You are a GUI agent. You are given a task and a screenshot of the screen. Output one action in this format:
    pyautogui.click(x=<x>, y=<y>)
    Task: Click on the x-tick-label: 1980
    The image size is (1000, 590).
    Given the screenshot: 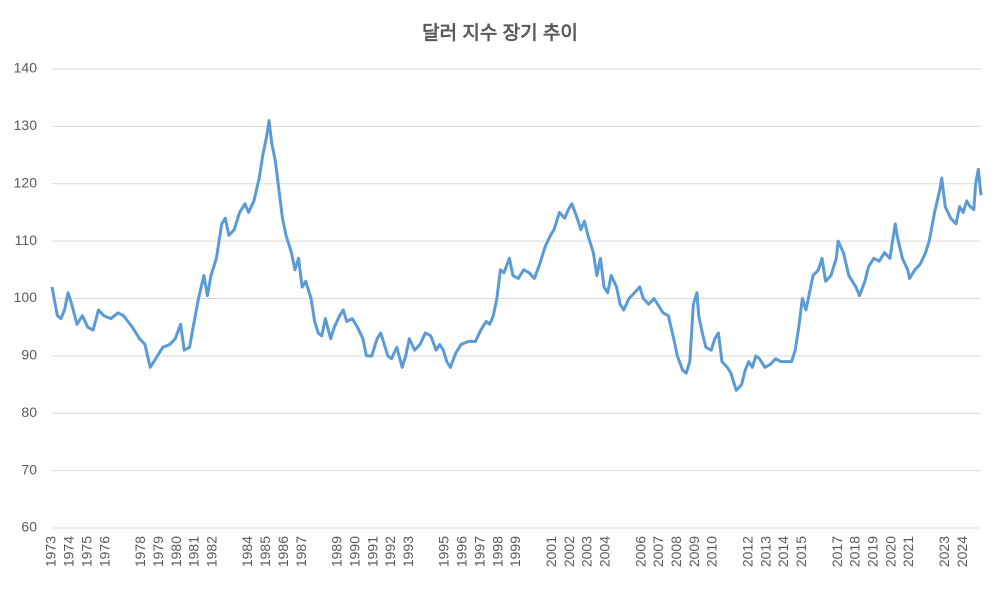 What is the action you would take?
    pyautogui.click(x=176, y=551)
    